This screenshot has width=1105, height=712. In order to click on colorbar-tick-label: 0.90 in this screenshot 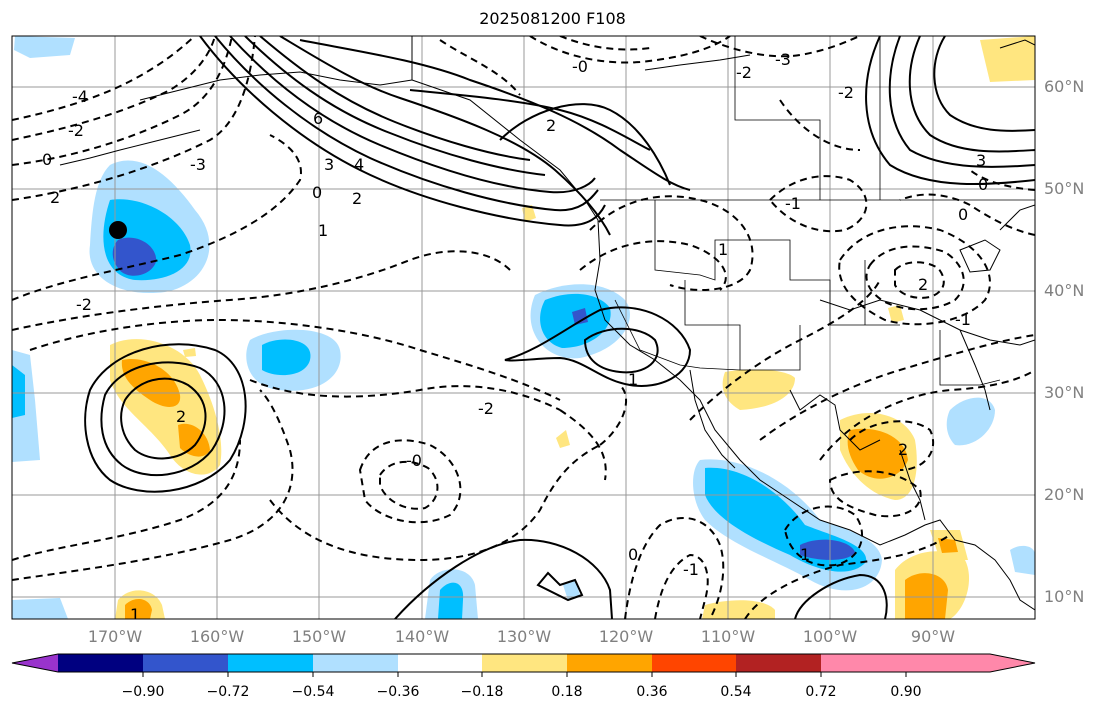, I will do `click(906, 692)`.